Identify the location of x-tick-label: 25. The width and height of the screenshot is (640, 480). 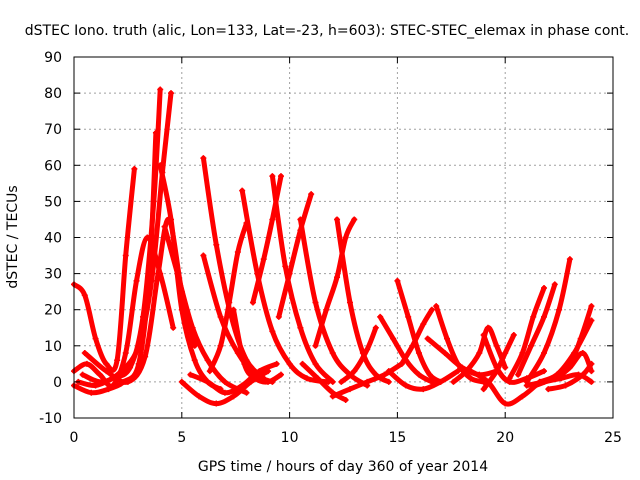
(613, 438).